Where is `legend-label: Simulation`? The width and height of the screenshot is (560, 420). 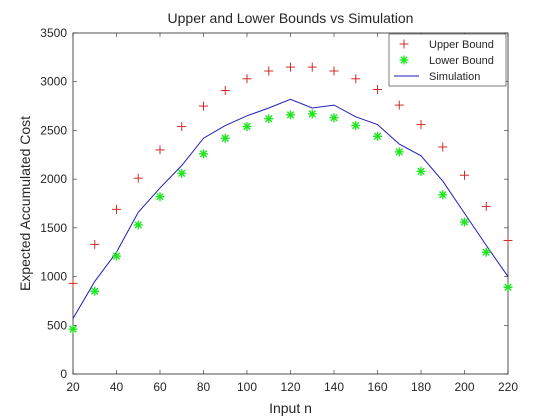 legend-label: Simulation is located at coordinates (454, 77).